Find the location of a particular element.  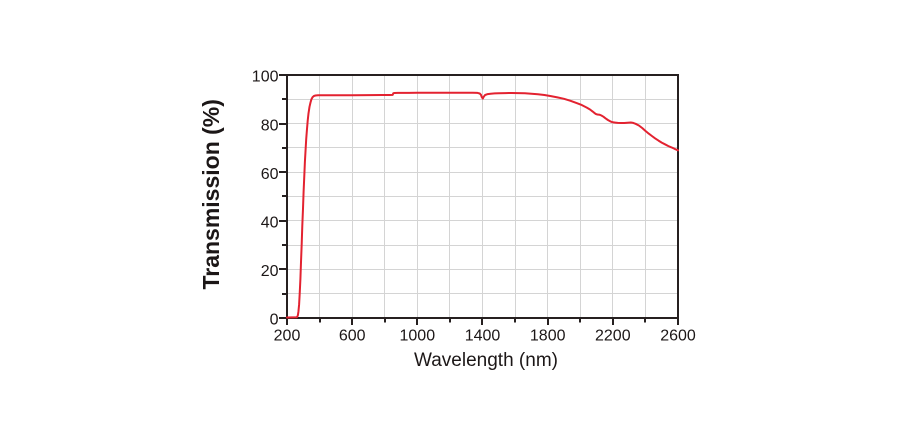

svg-text: 1800 is located at coordinates (548, 335).